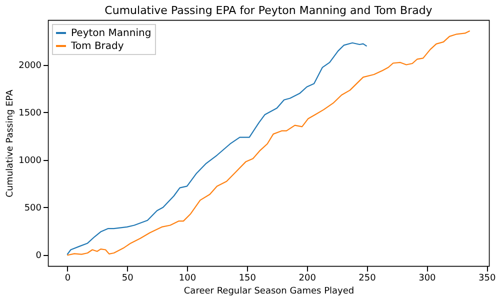 The width and height of the screenshot is (500, 300). I want to click on legend-label: Peyton Manning, so click(111, 33).